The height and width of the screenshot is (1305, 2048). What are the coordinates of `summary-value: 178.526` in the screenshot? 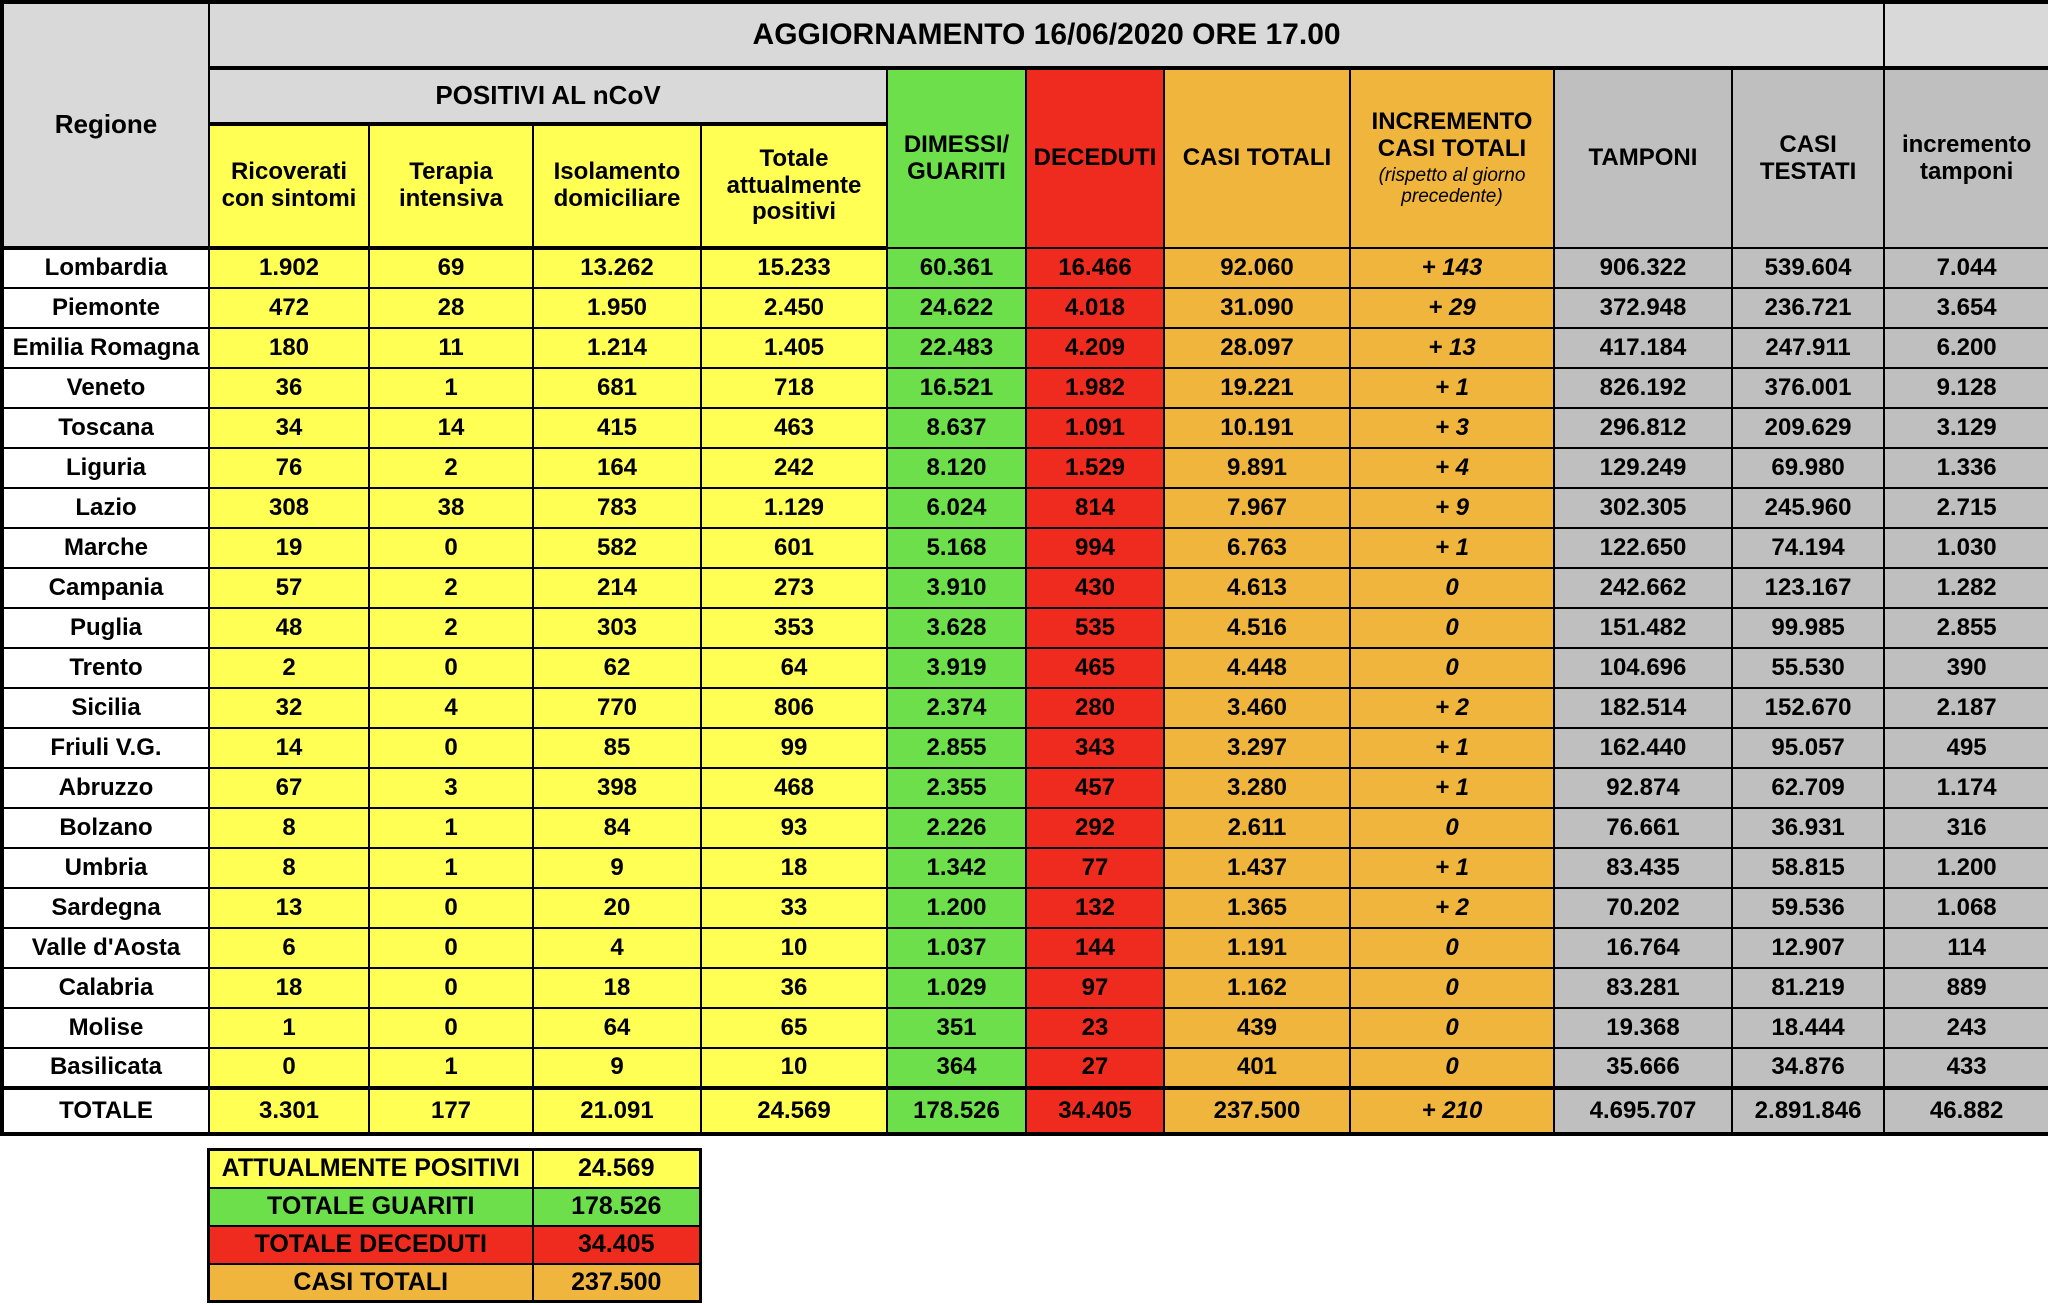 It's located at (616, 1206).